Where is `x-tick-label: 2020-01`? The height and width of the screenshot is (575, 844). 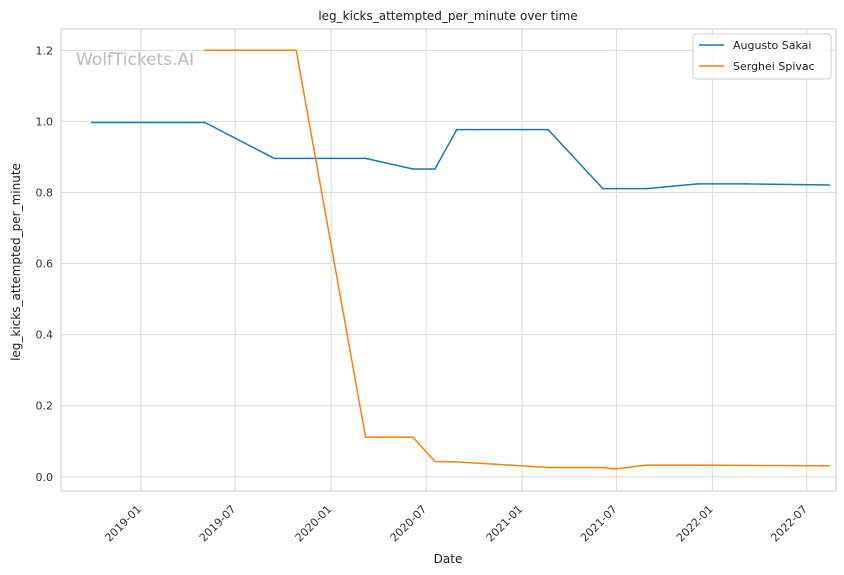 x-tick-label: 2020-01 is located at coordinates (314, 524).